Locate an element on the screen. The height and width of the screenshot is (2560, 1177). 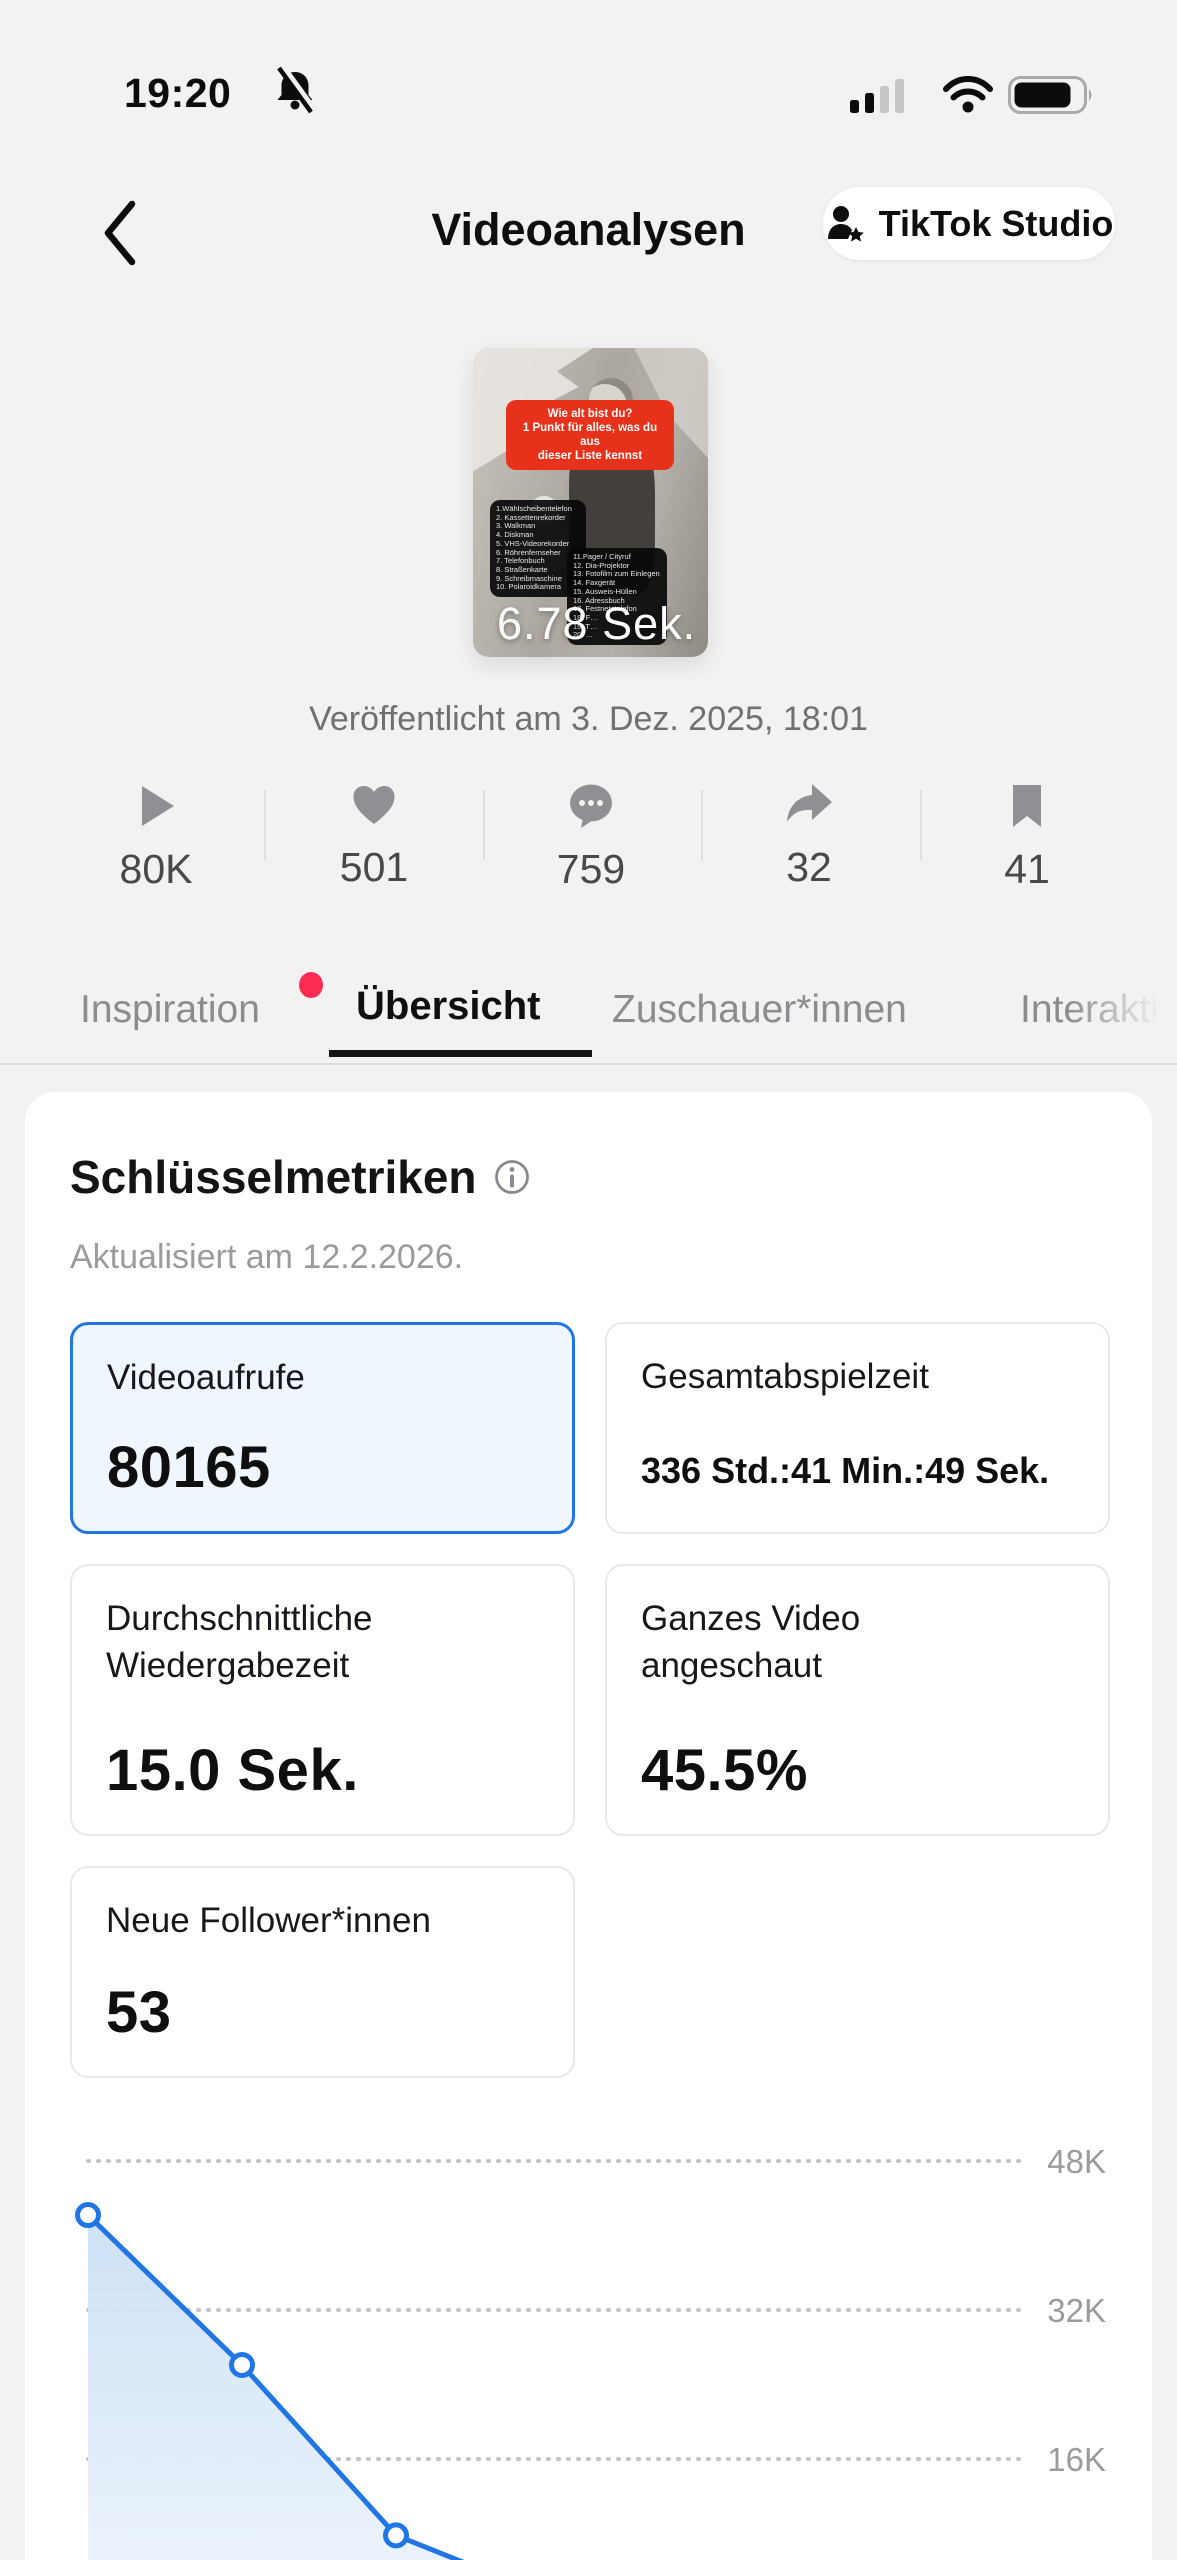
metric-label: Neue Follower*innen is located at coordinates (268, 1920).